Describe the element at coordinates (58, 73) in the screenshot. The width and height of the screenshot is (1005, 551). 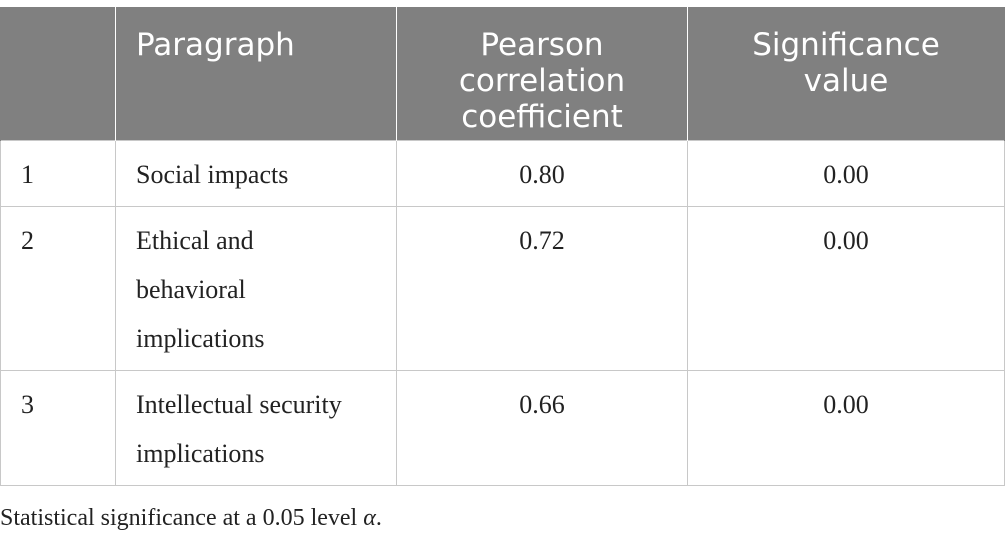
I see `header-index` at that location.